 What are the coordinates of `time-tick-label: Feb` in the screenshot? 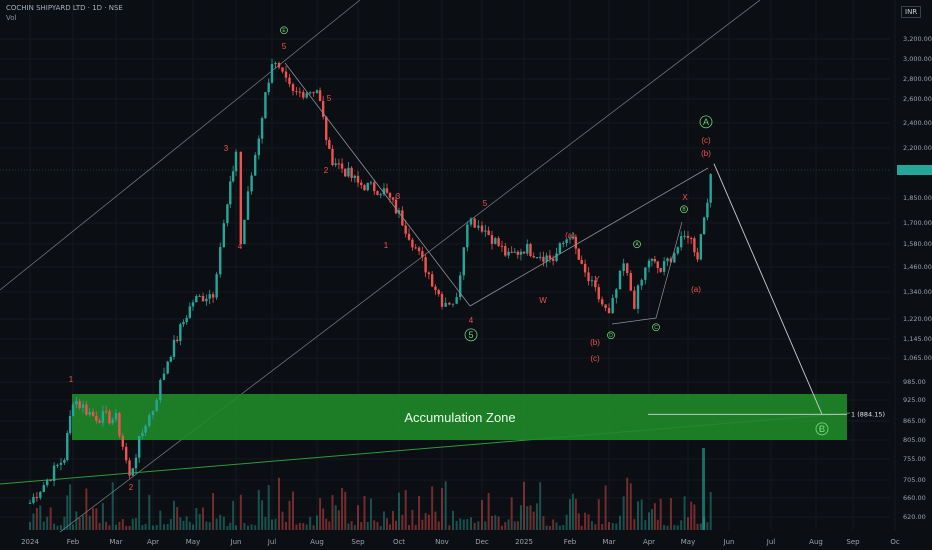 It's located at (570, 542).